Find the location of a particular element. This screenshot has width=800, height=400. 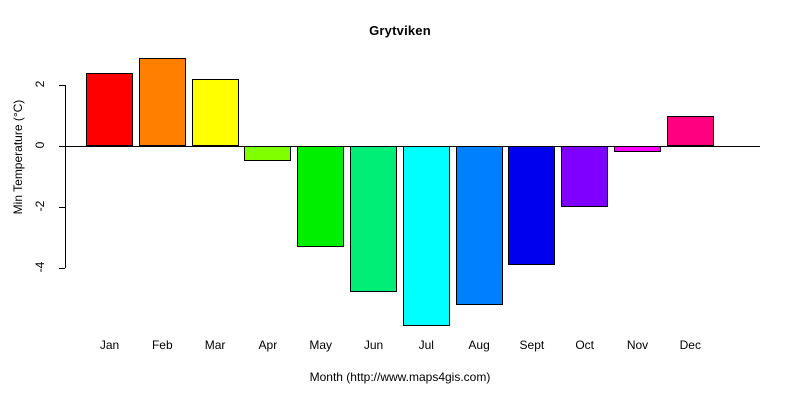

bar-aug is located at coordinates (479, 225).